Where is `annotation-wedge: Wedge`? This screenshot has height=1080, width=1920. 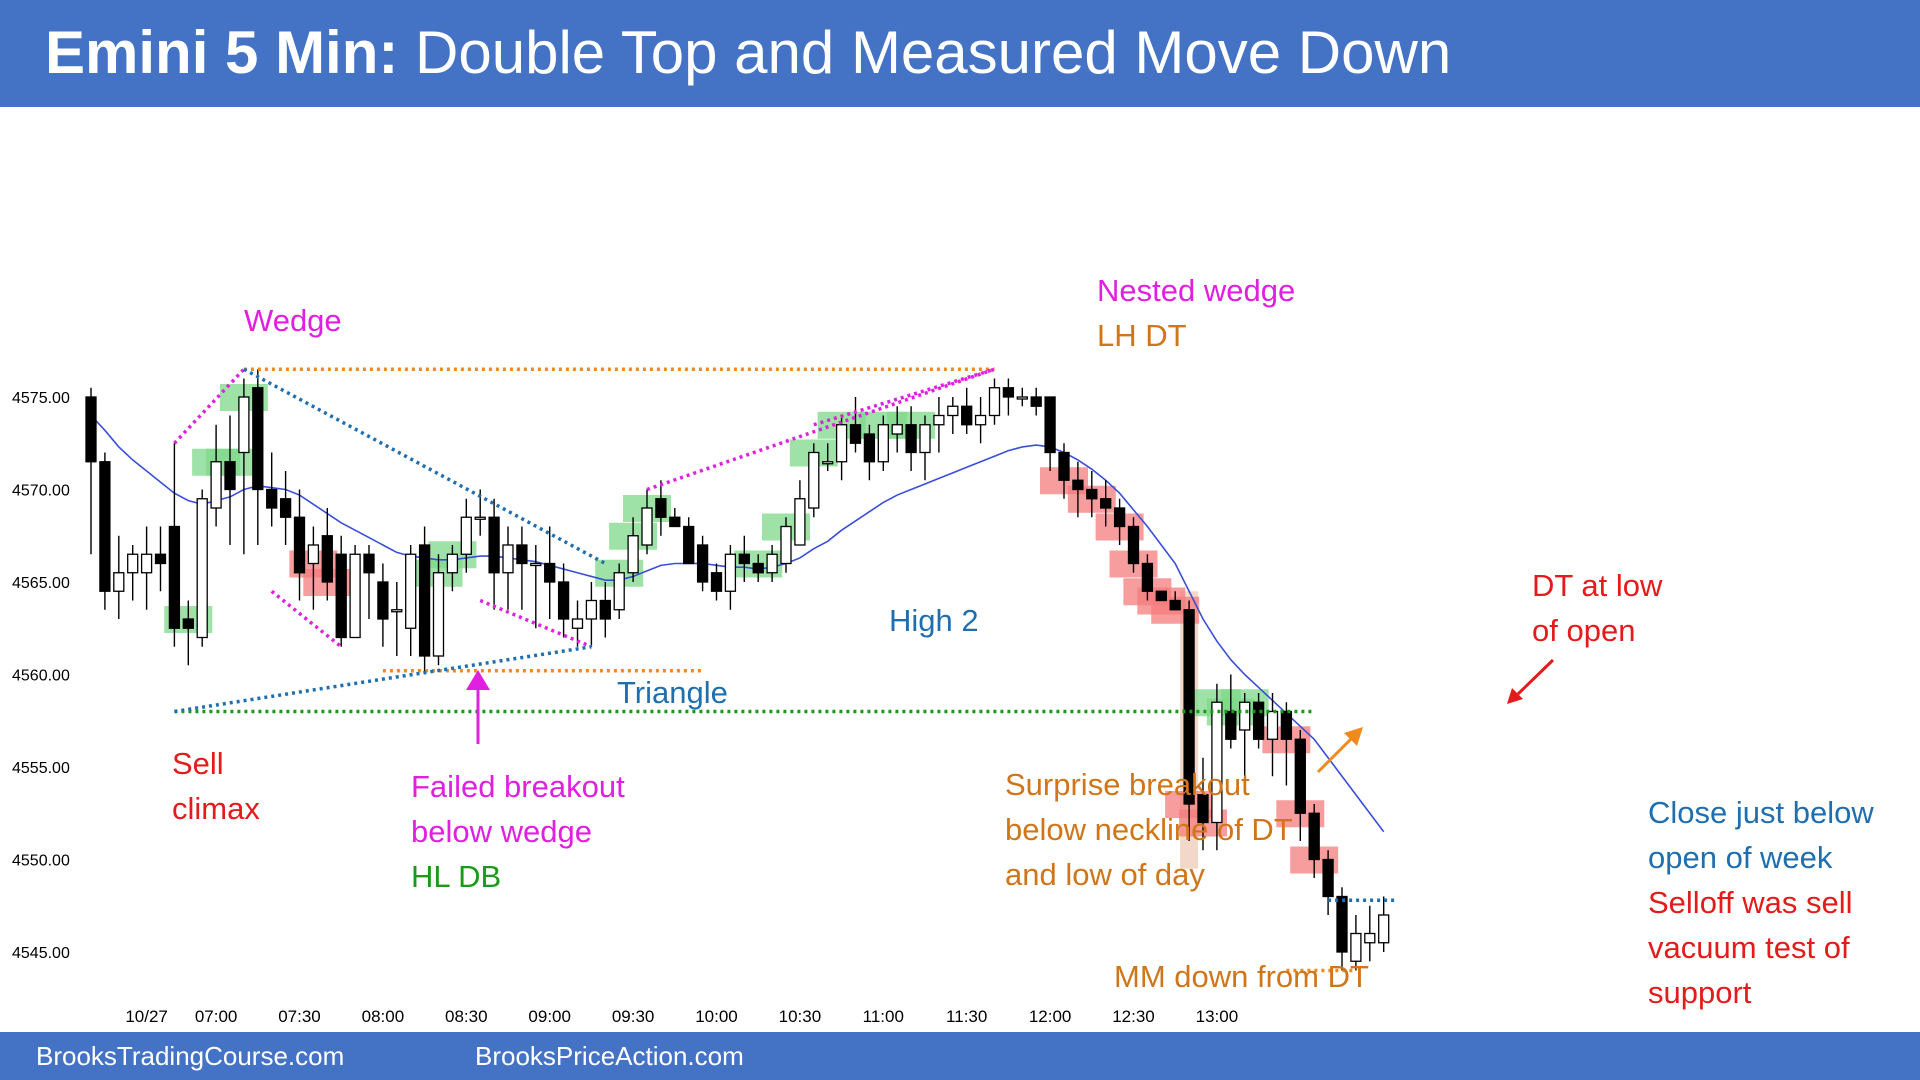 annotation-wedge: Wedge is located at coordinates (293, 320).